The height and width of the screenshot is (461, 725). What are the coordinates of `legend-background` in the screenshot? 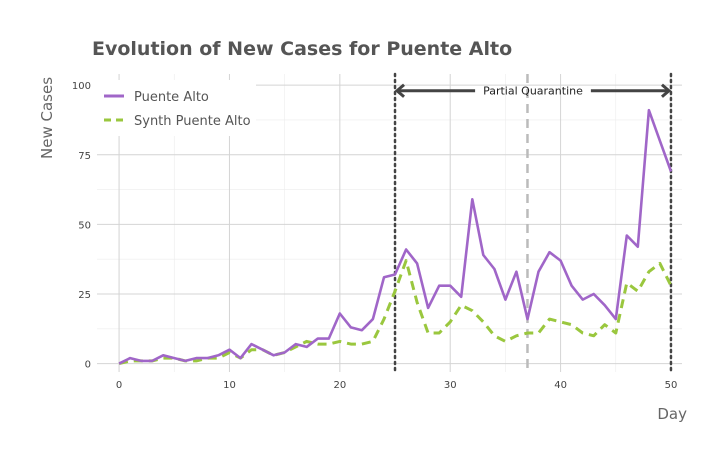 It's located at (176, 108).